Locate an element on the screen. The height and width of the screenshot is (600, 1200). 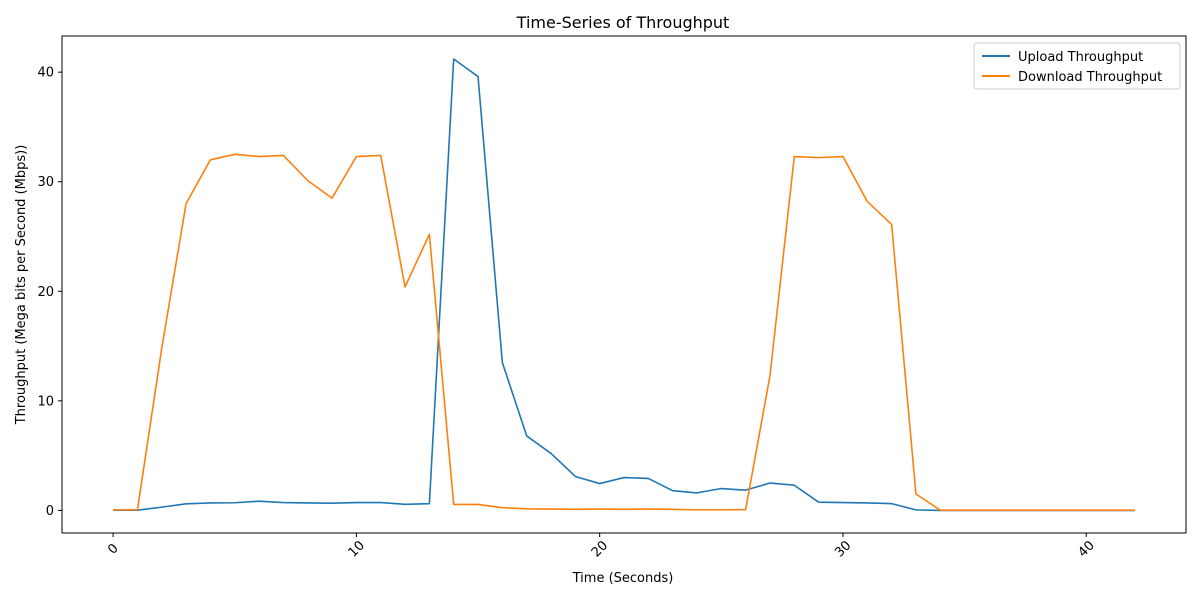
y-axis-label: Throughput (Mega bits per Second (Mbps)) is located at coordinates (21, 285).